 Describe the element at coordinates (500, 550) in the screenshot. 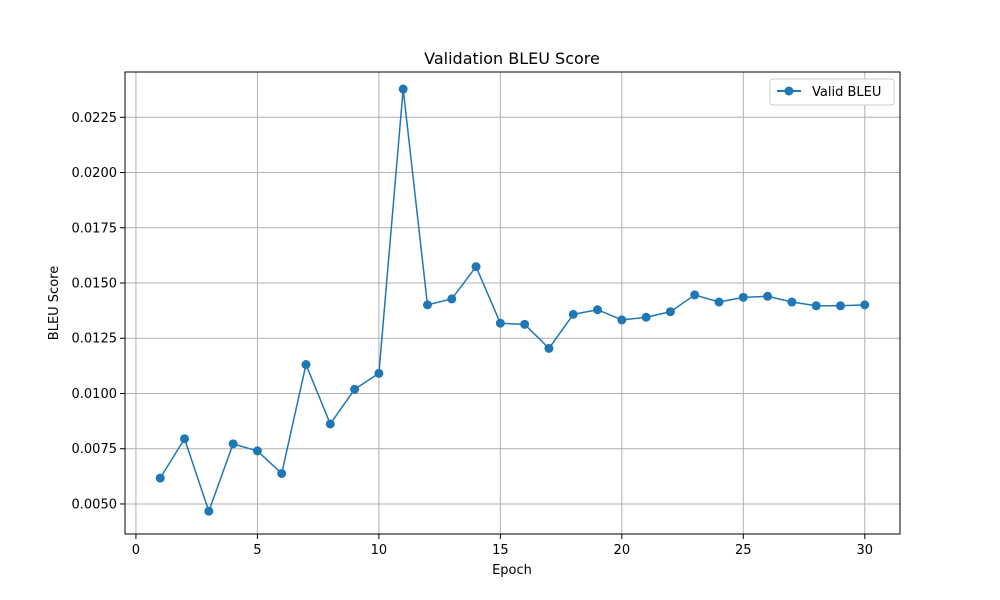

I see `x-tick-label: 15` at that location.